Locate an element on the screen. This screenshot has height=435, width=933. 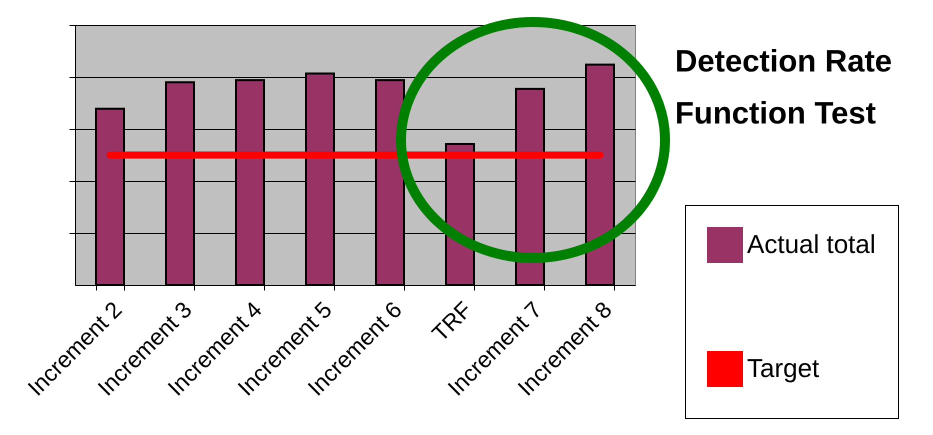
legend-label: Actual total is located at coordinates (811, 244).